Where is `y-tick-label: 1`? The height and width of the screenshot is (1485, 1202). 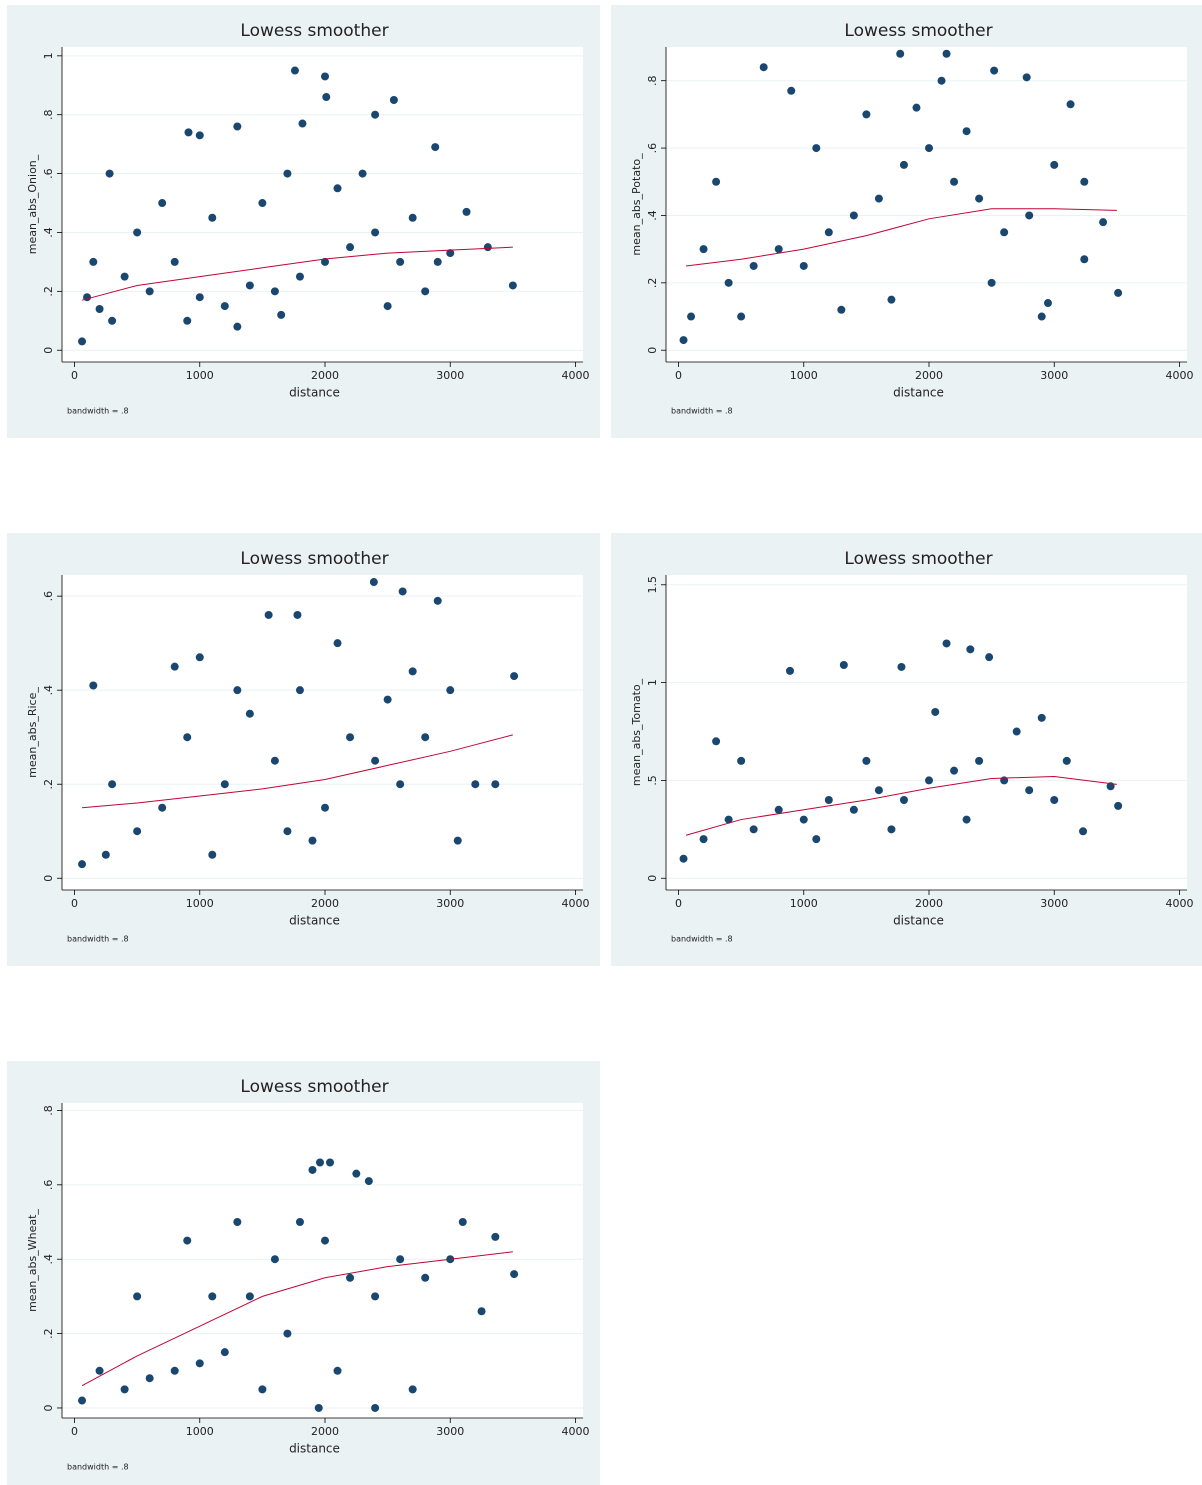 y-tick-label: 1 is located at coordinates (652, 682).